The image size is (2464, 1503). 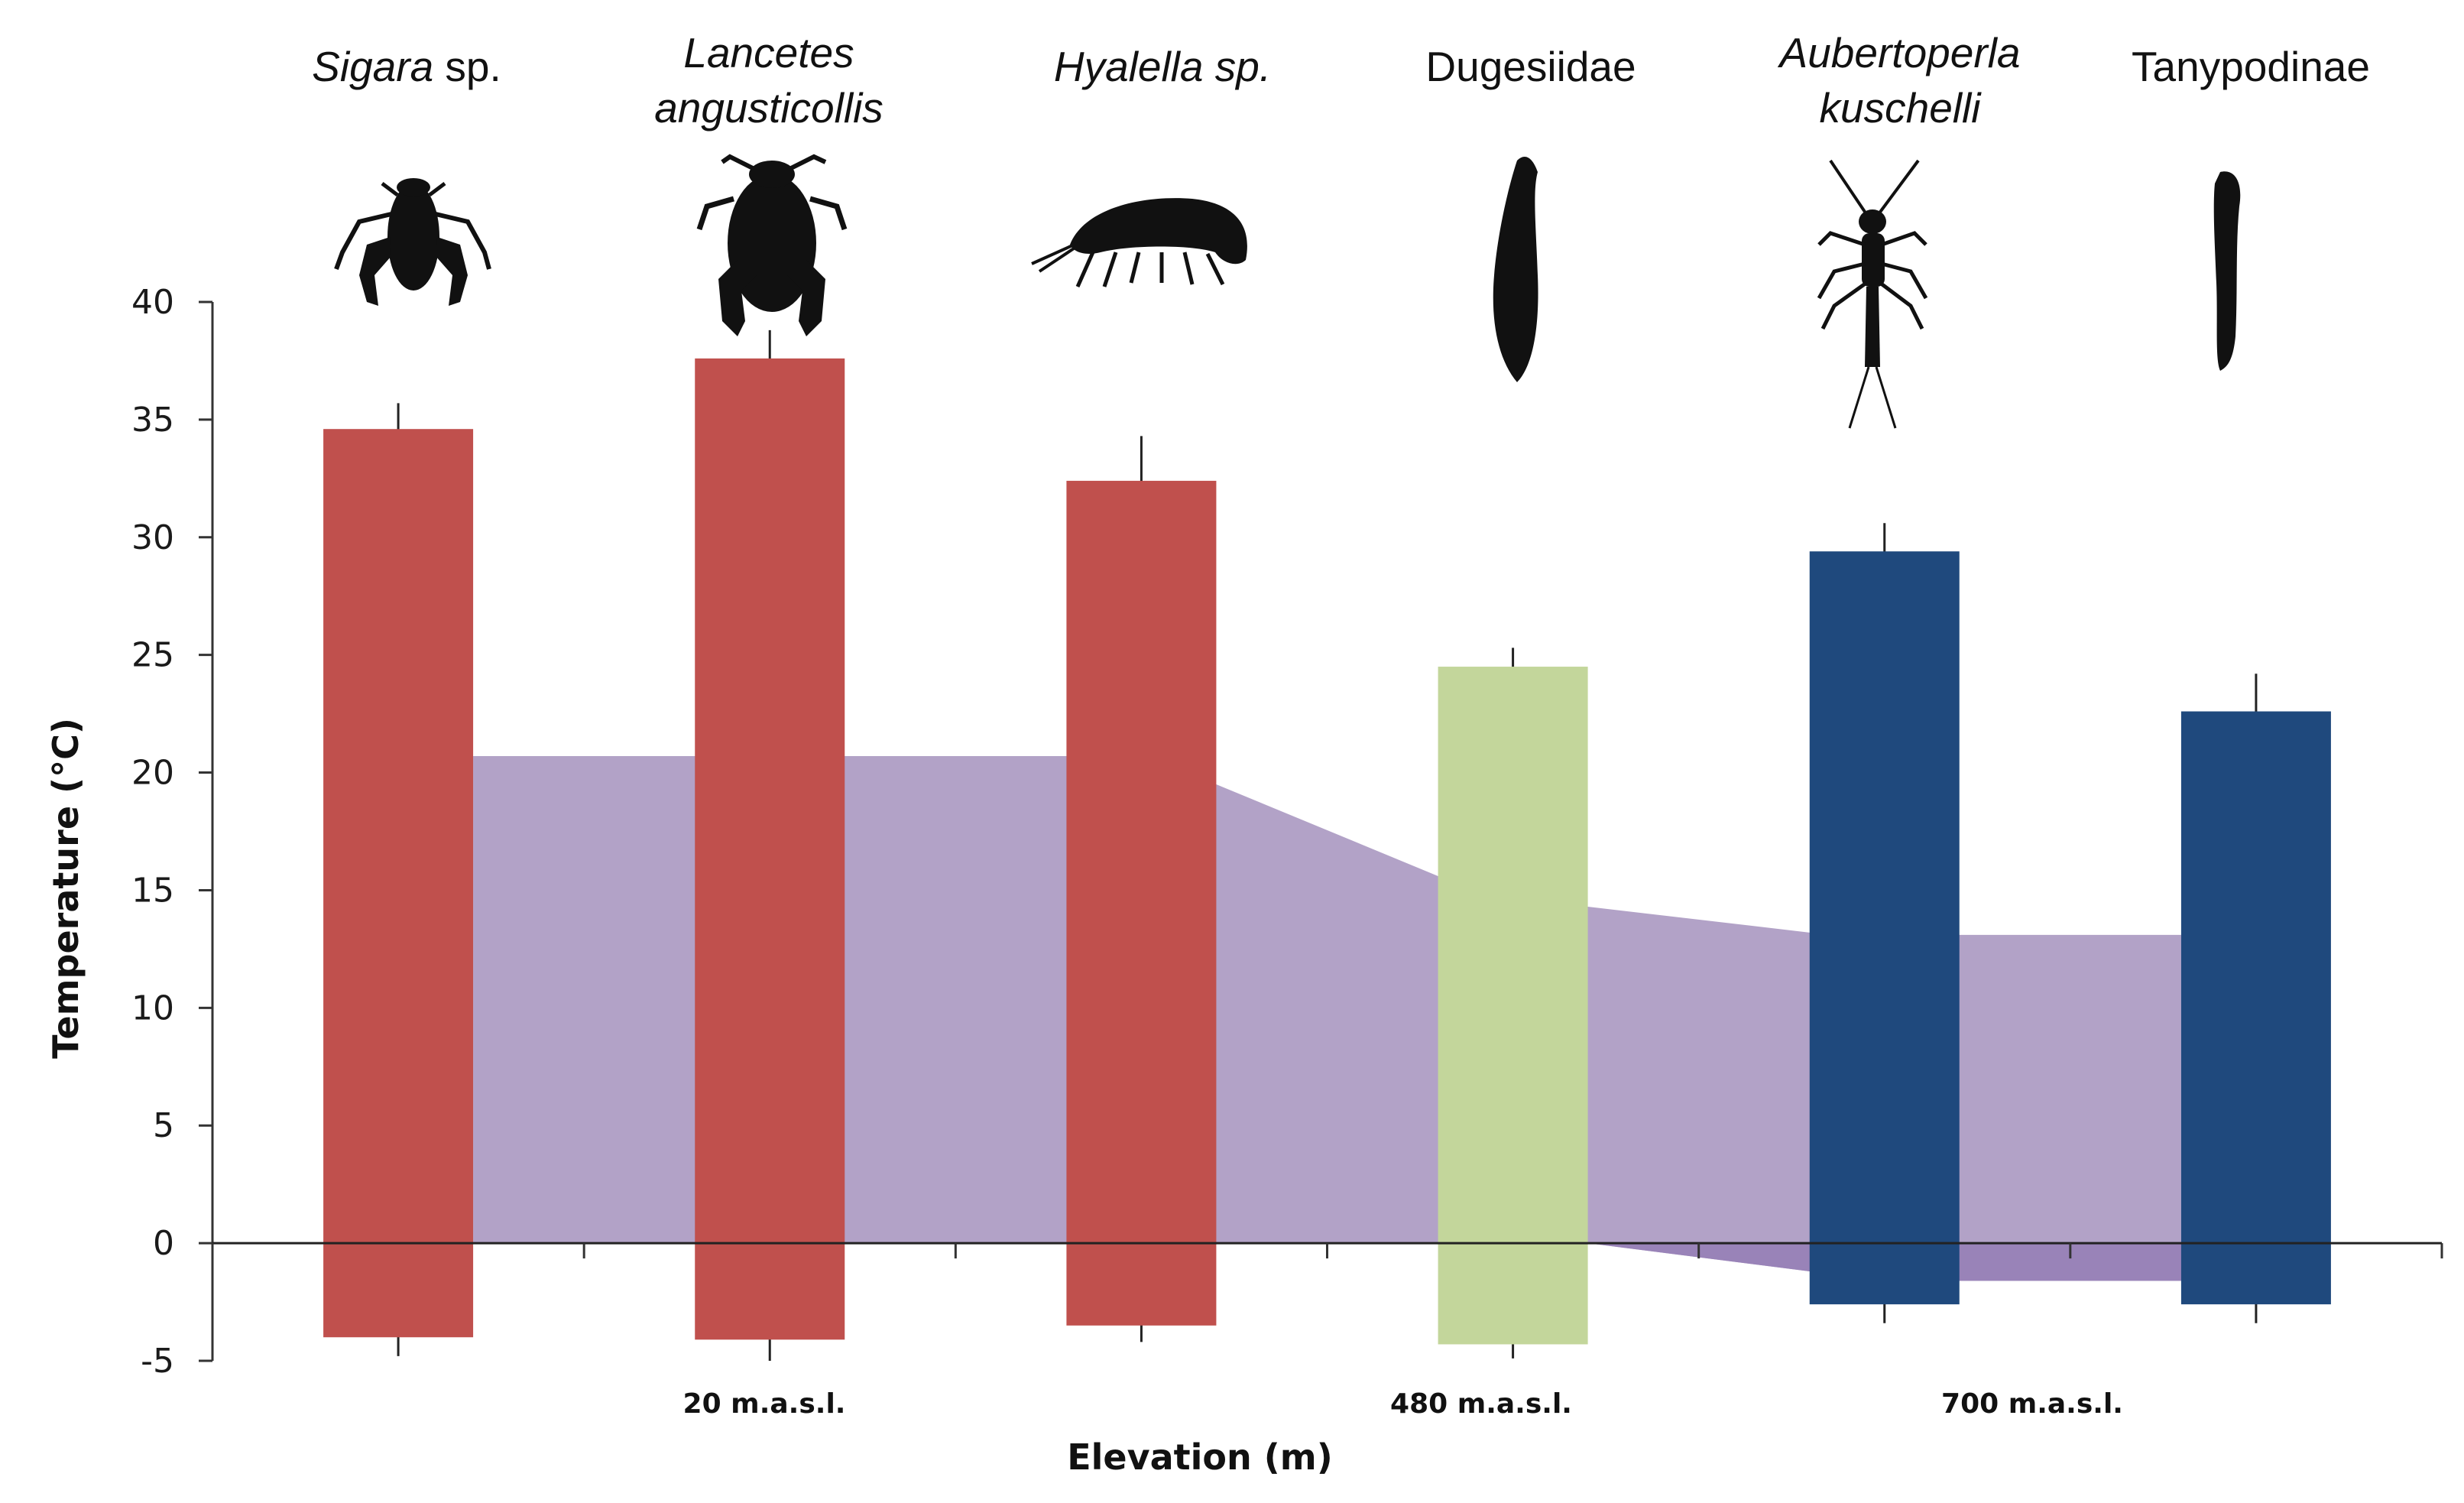 What do you see at coordinates (772, 245) in the screenshot?
I see `diving-beetle-icon` at bounding box center [772, 245].